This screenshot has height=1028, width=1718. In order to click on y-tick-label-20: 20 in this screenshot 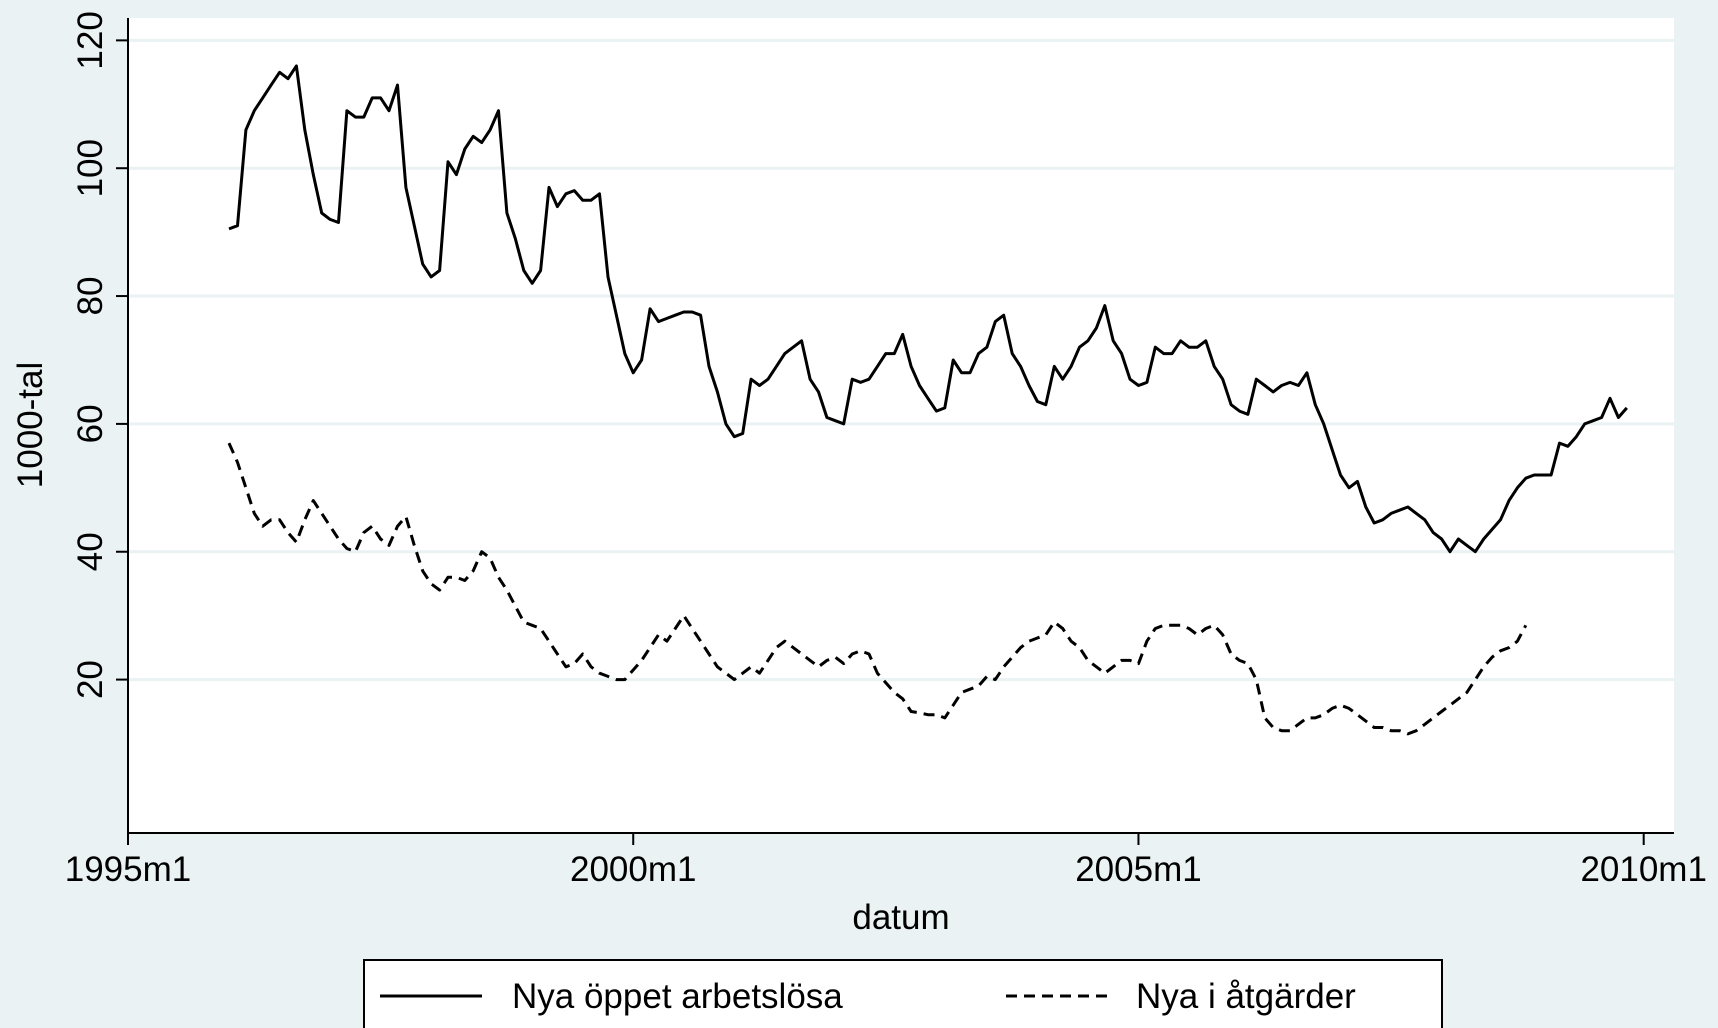, I will do `click(90, 679)`.